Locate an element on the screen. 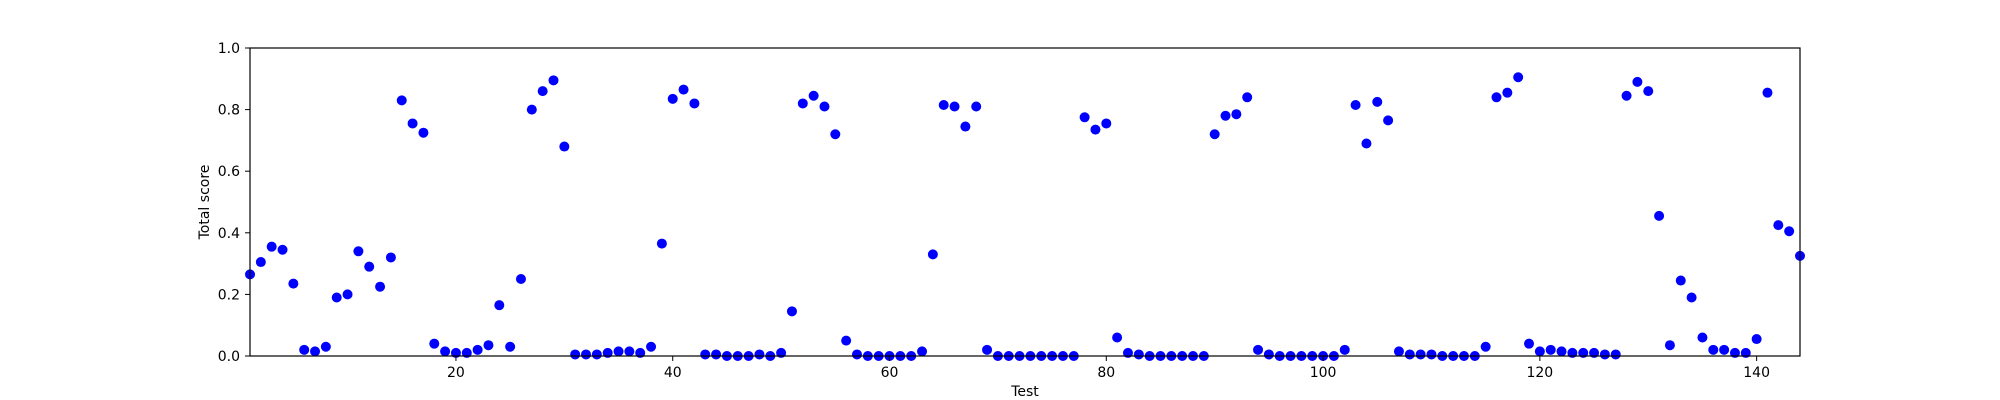 This screenshot has width=2000, height=400. x-tick-label: 20 is located at coordinates (456, 373).